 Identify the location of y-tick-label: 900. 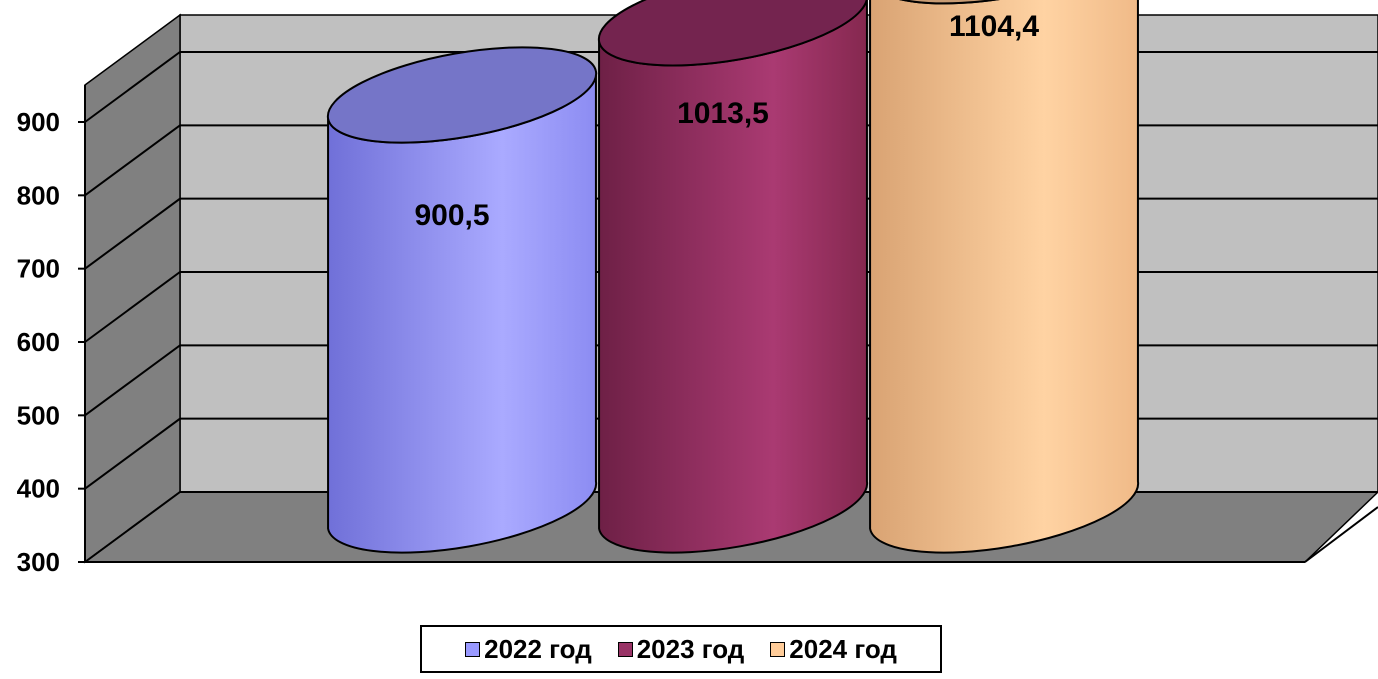
(38, 122).